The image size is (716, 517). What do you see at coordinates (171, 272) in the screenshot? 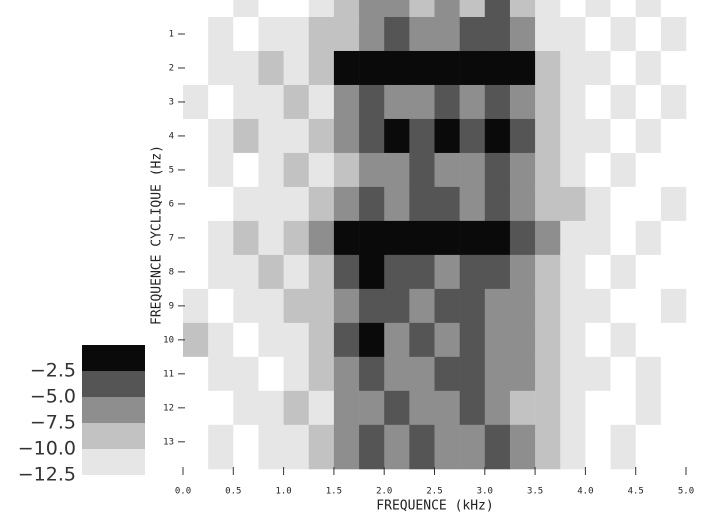
I see `y-tick-label: 8` at bounding box center [171, 272].